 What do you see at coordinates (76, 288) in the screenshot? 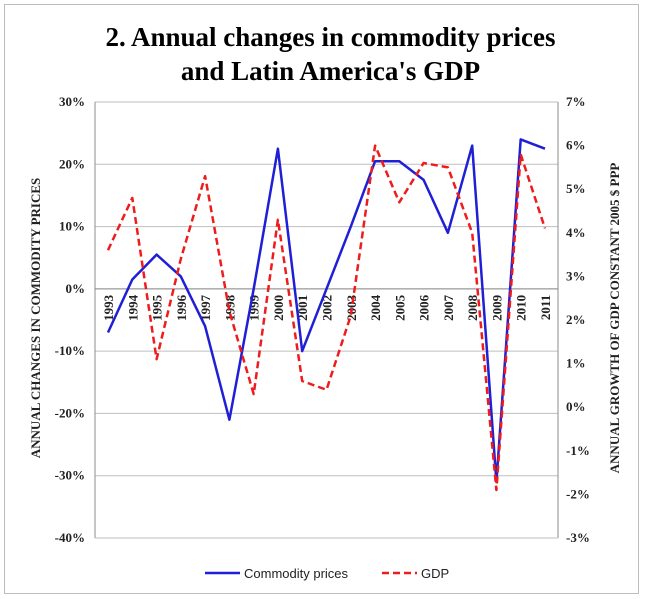
I see `y-left-tick-label: 0%` at bounding box center [76, 288].